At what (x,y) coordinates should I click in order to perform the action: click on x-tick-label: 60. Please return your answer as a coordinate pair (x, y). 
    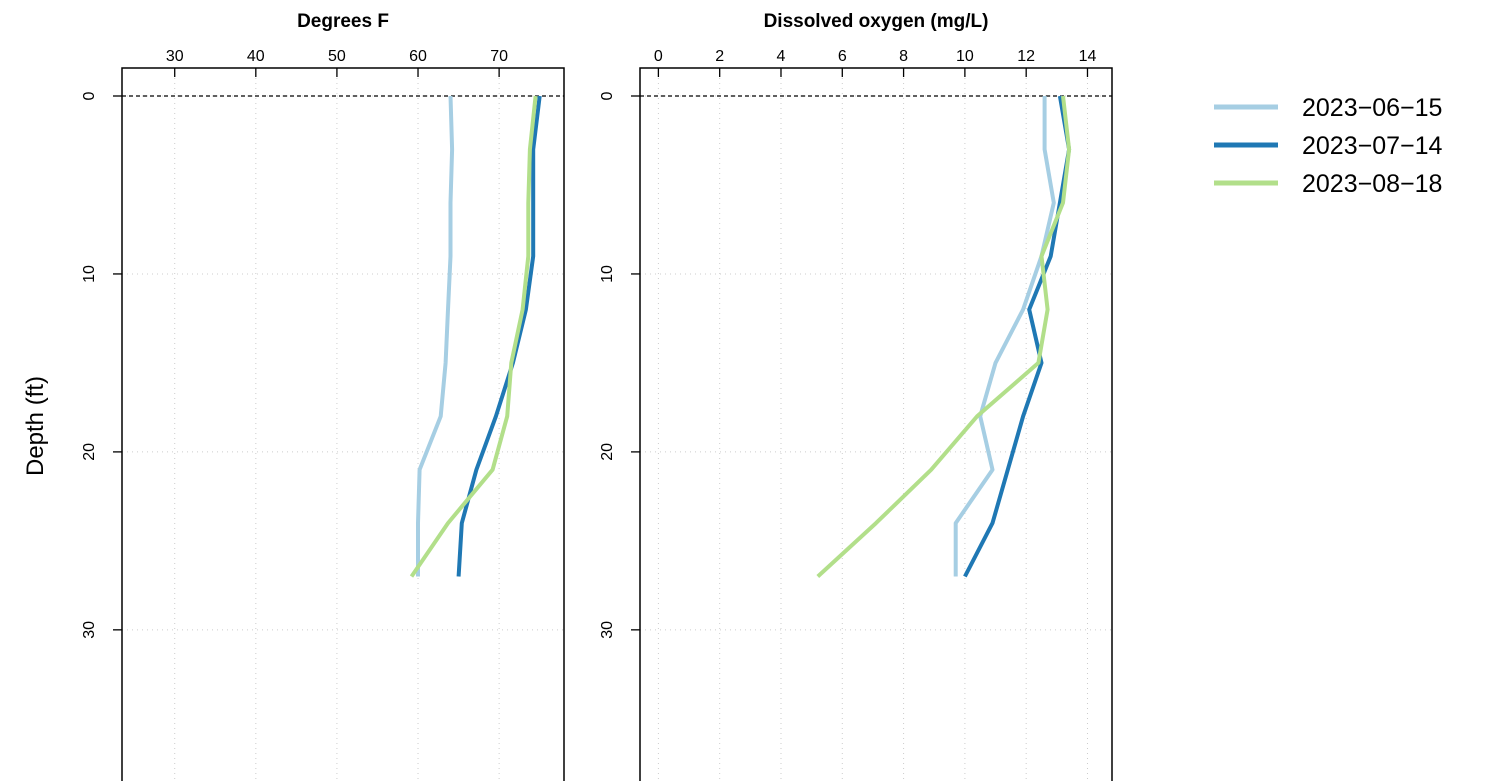
    Looking at the image, I should click on (418, 56).